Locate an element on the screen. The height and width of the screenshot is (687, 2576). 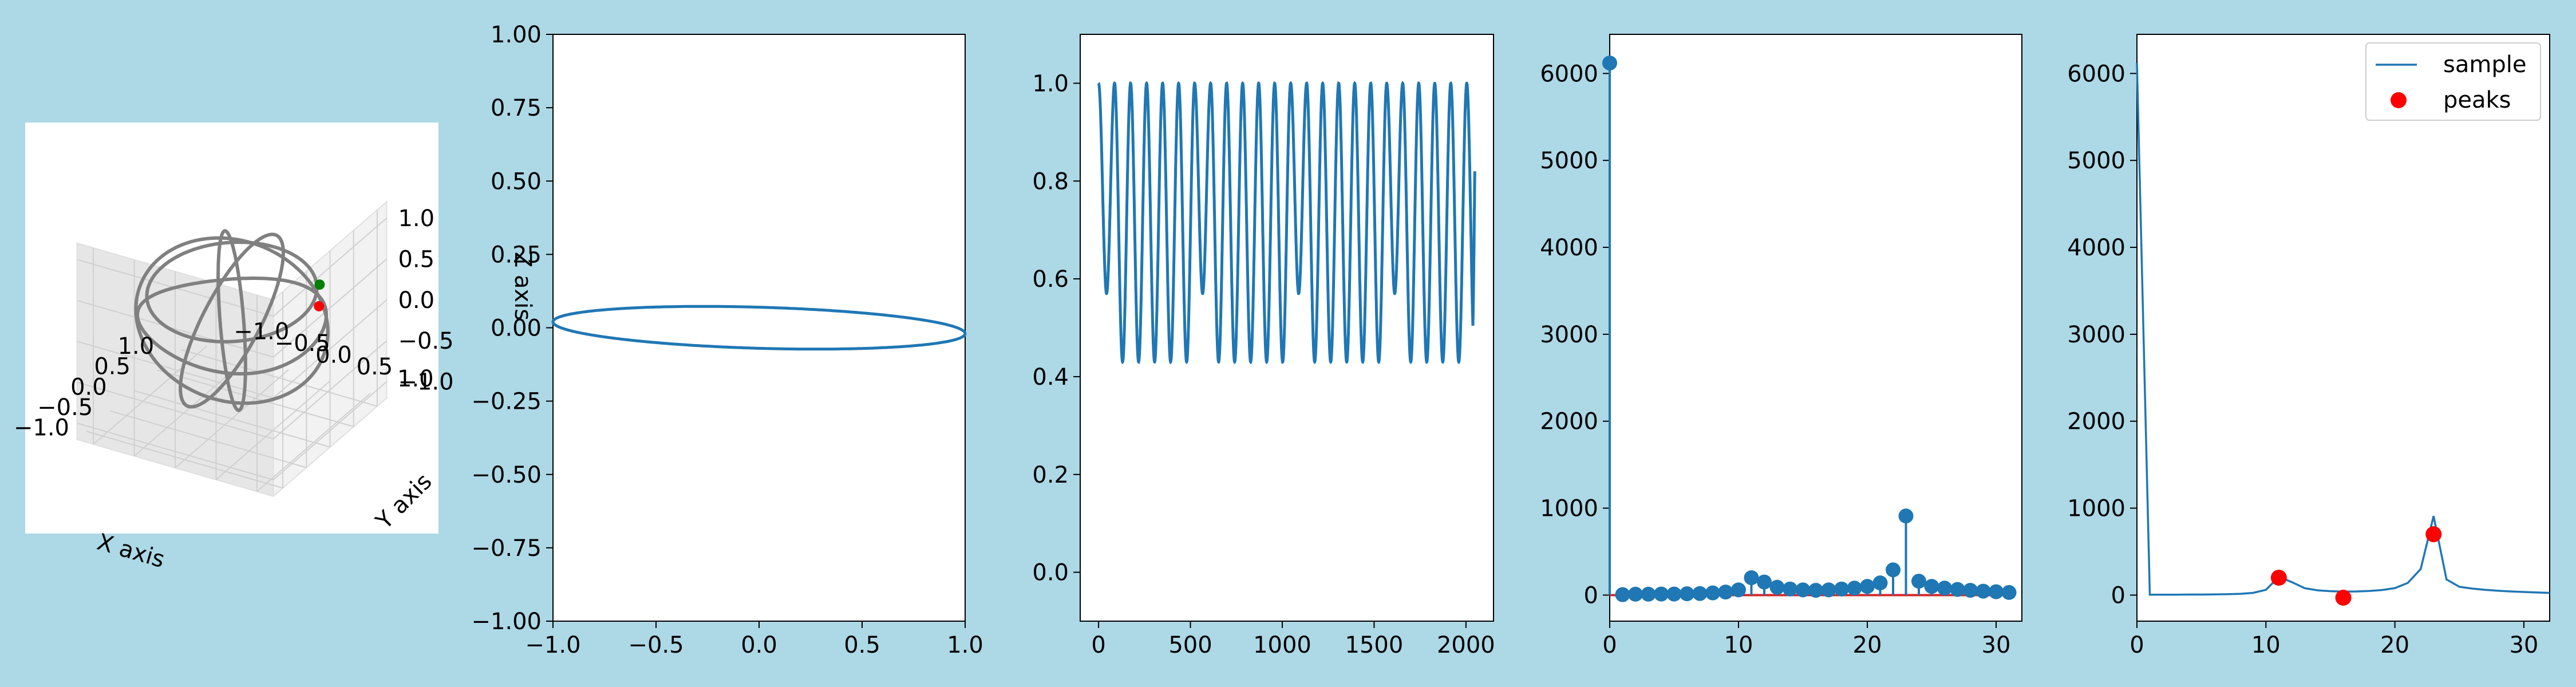
panel-stem-axes is located at coordinates (1815, 328).